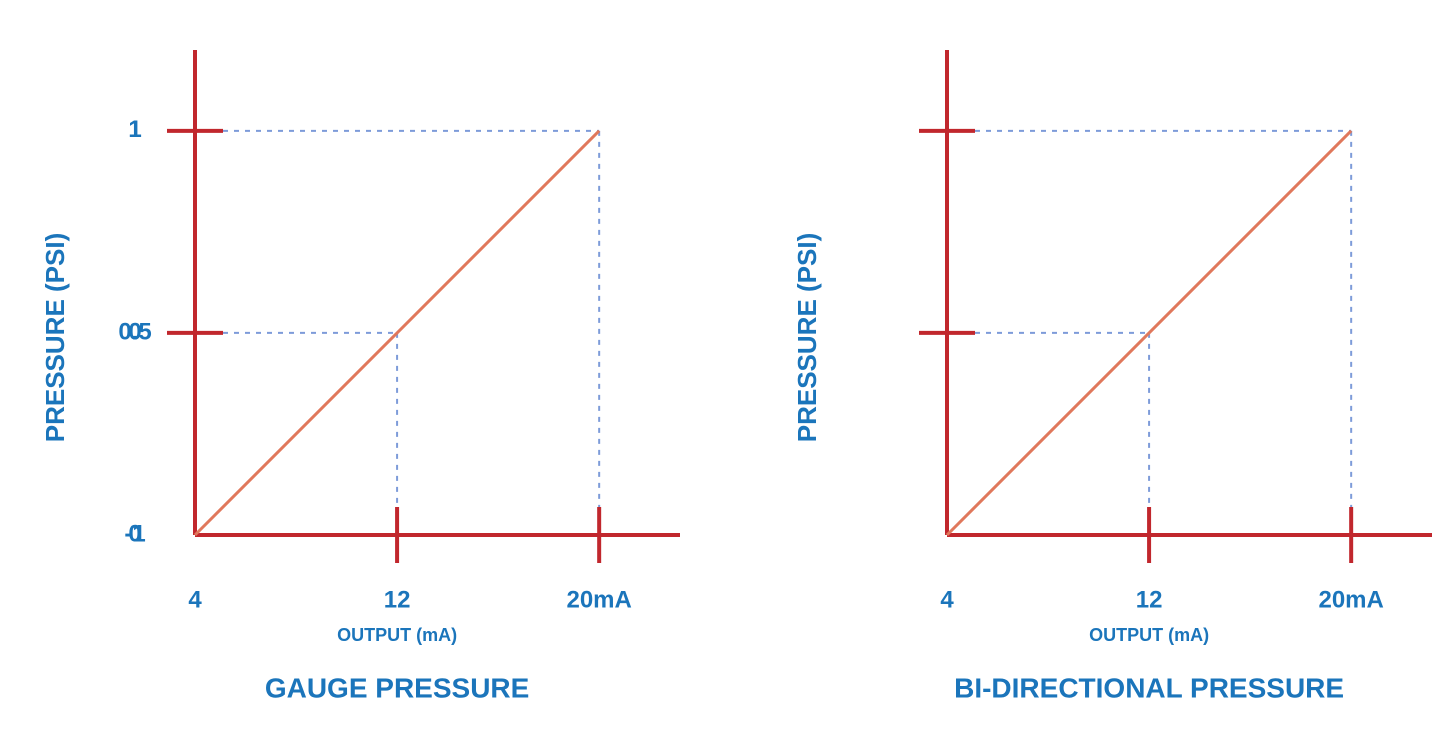 This screenshot has width=1440, height=755. I want to click on chart-title: BI-DIRECTIONAL PRESSURE, so click(1149, 687).